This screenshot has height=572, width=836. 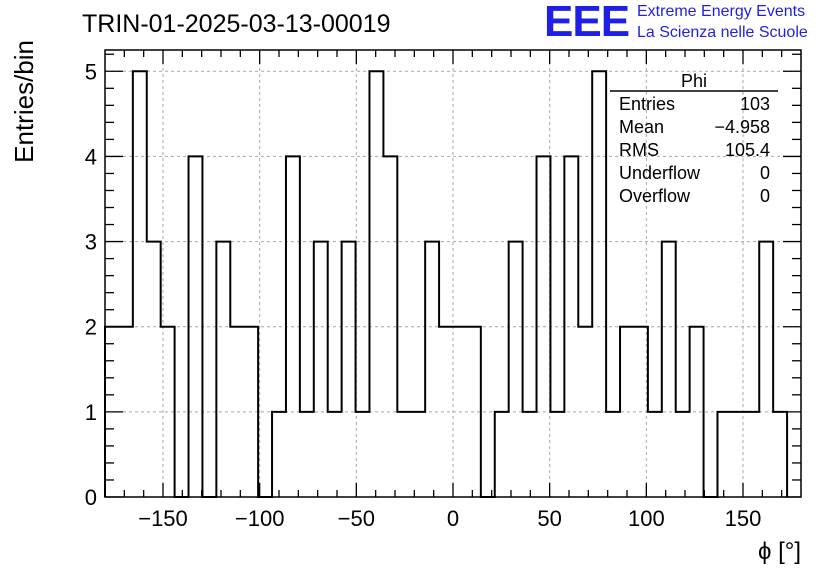 What do you see at coordinates (163, 518) in the screenshot?
I see `x-tick-label: −150` at bounding box center [163, 518].